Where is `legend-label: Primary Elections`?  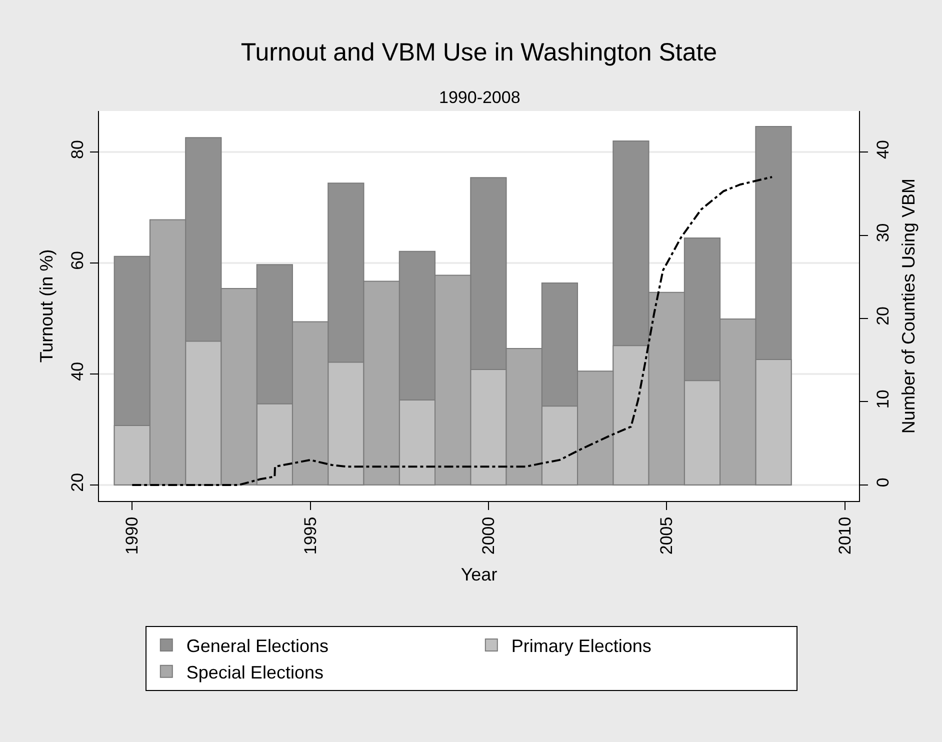 legend-label: Primary Elections is located at coordinates (581, 646).